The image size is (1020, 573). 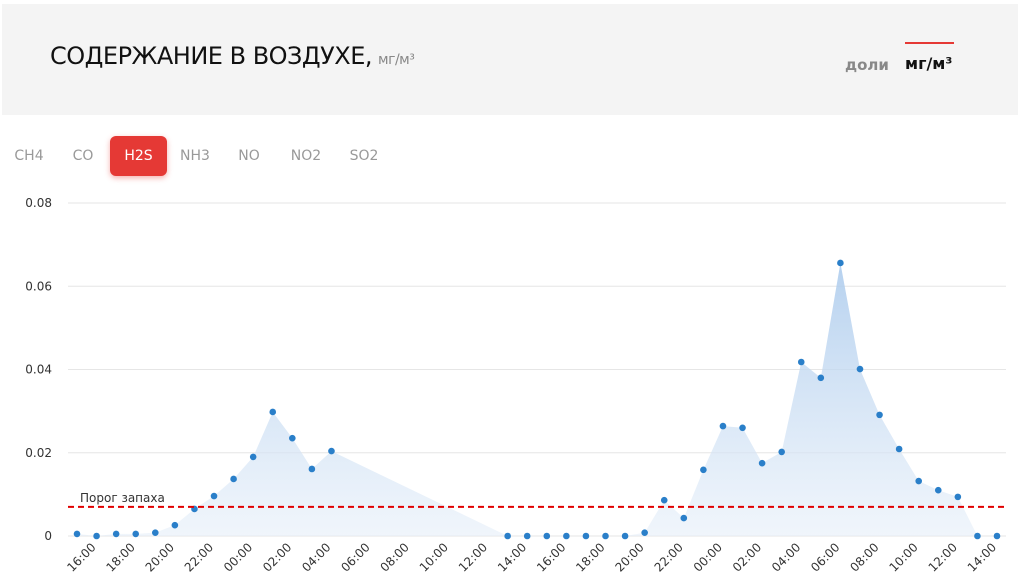 I want to click on tab: CO, so click(x=83, y=156).